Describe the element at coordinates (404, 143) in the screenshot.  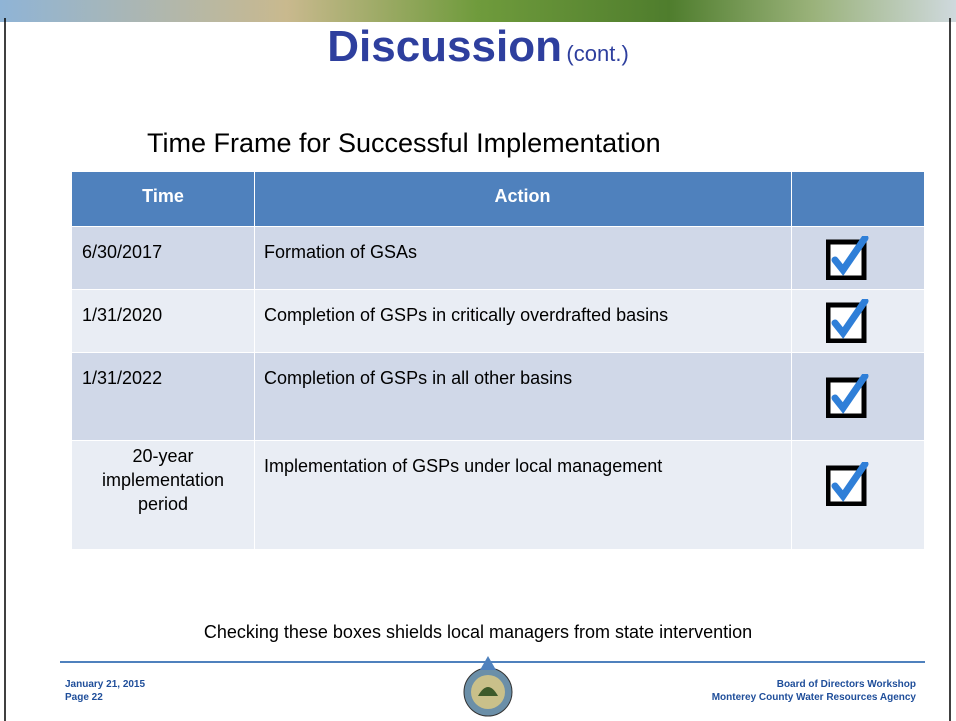
I see `subtitle: Time Frame for Successful Implementation` at that location.